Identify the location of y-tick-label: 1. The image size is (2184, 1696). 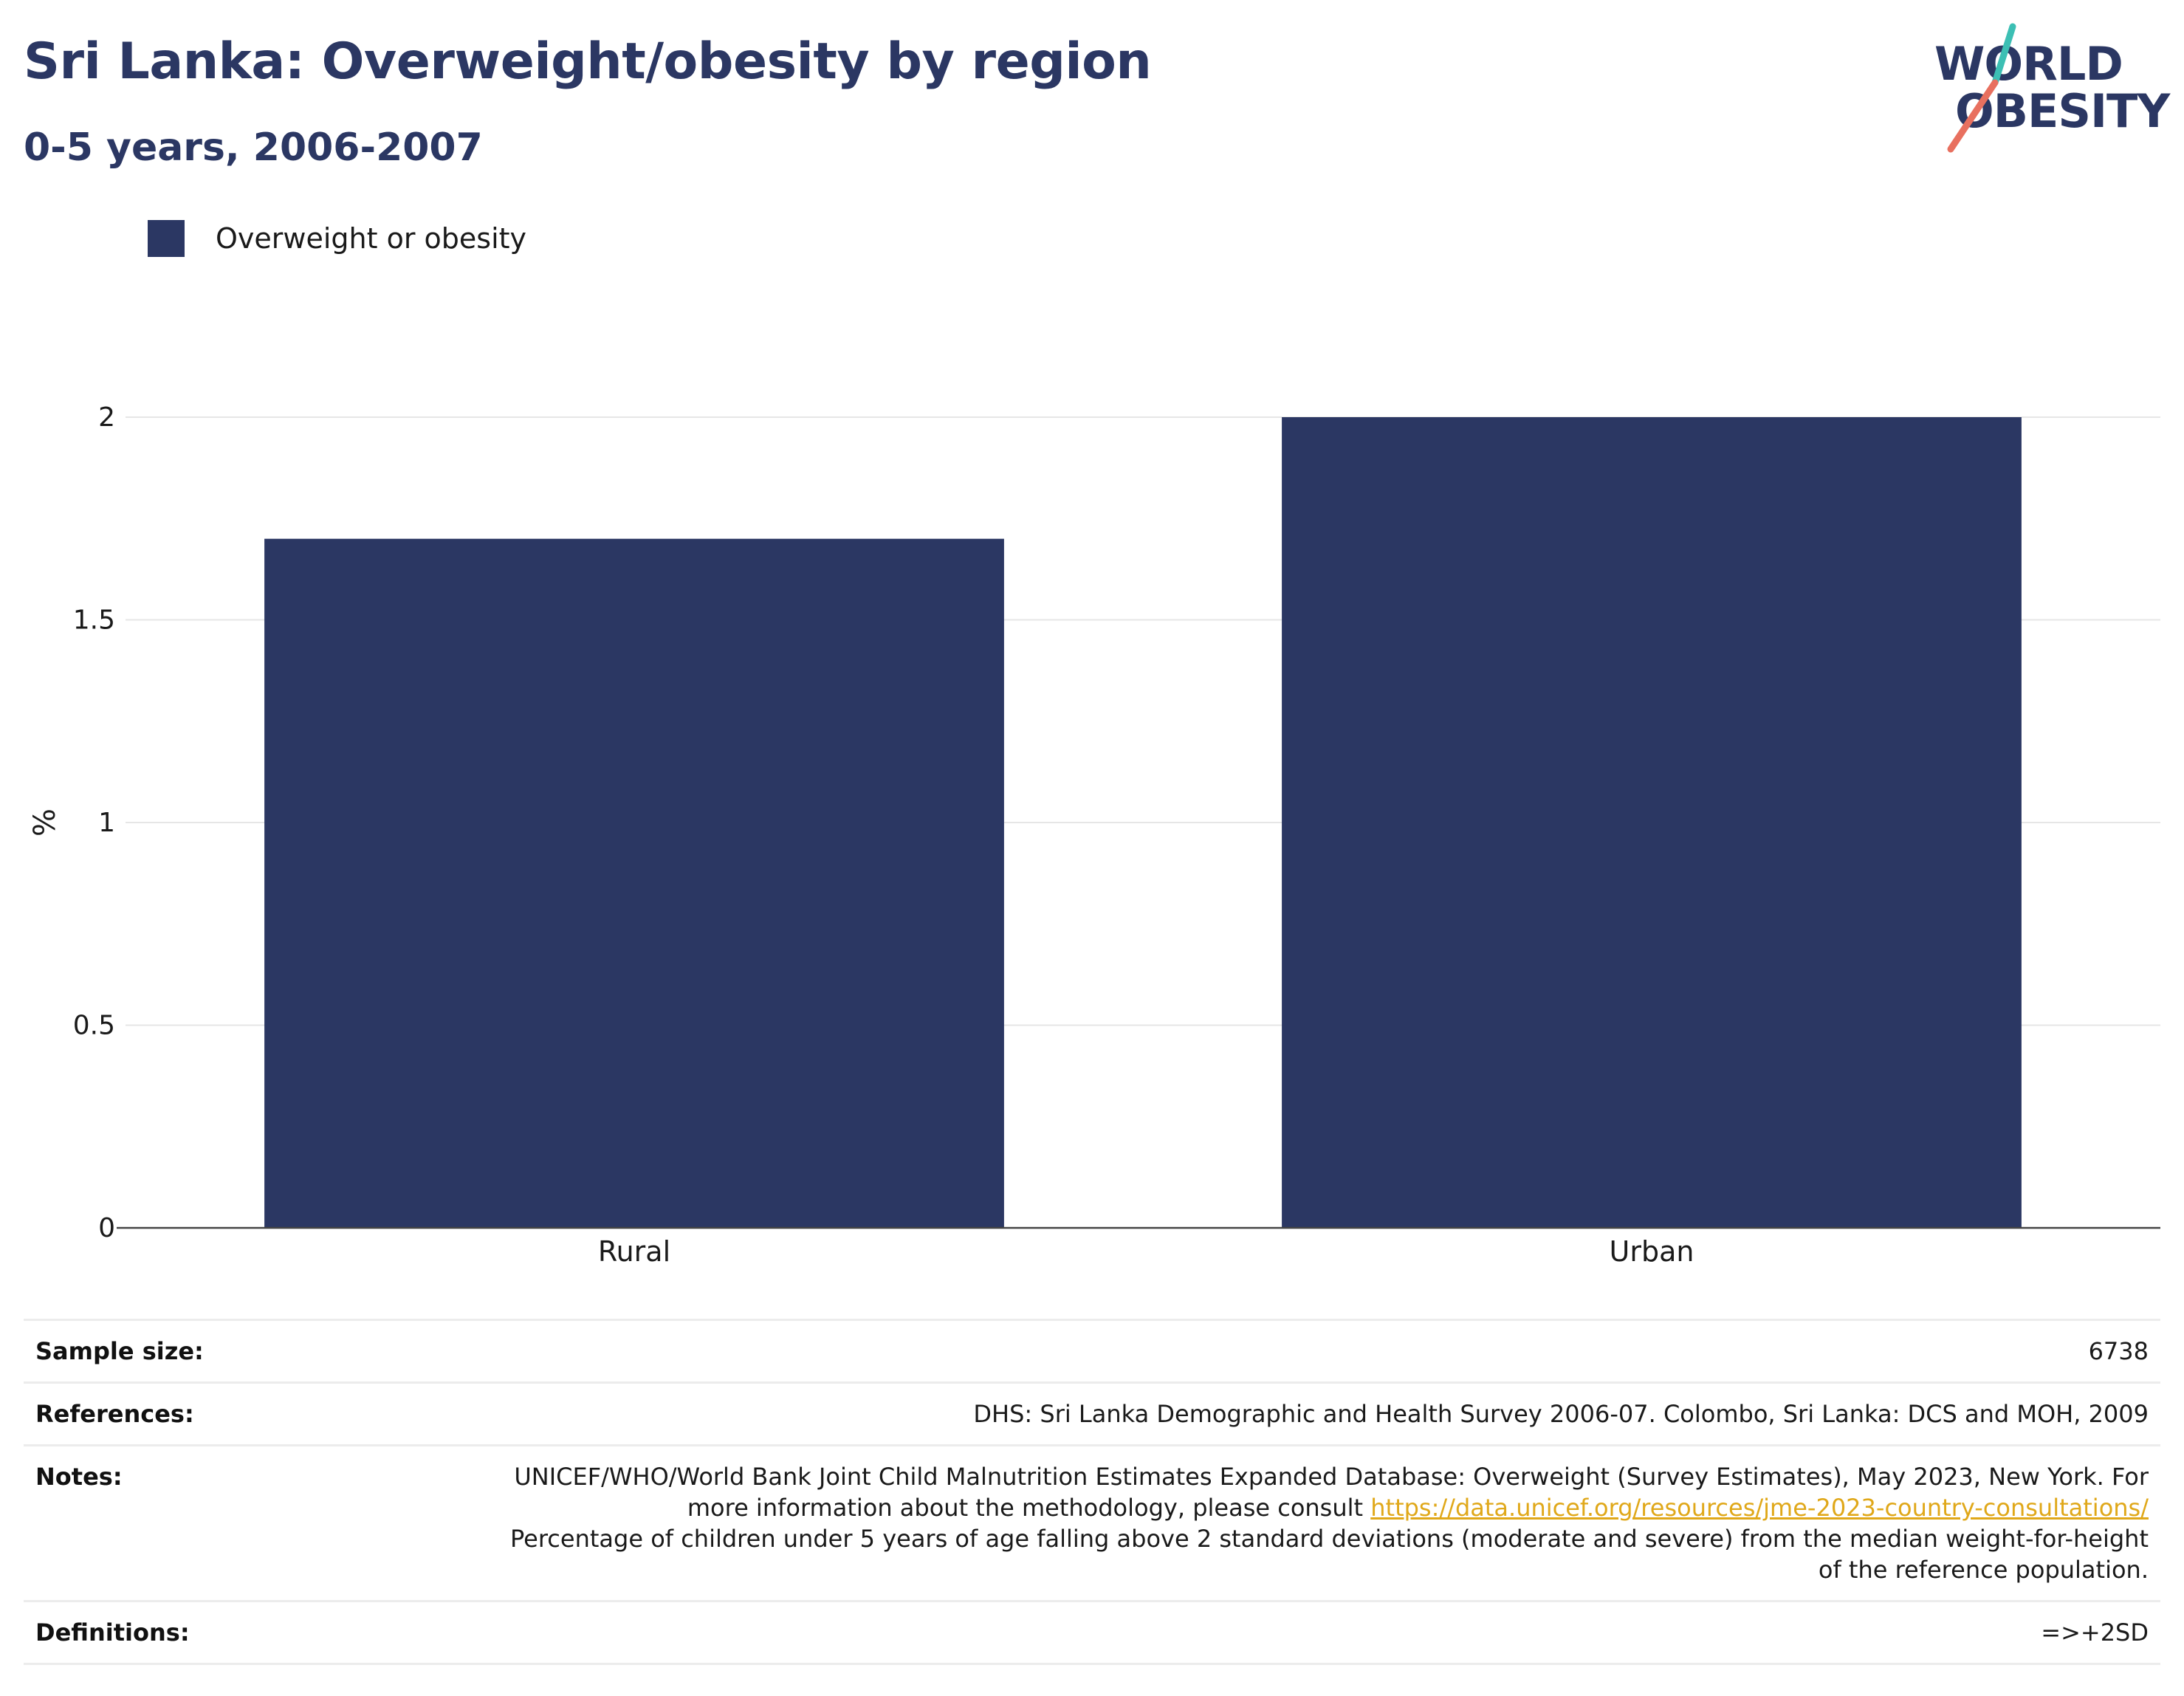
(107, 823).